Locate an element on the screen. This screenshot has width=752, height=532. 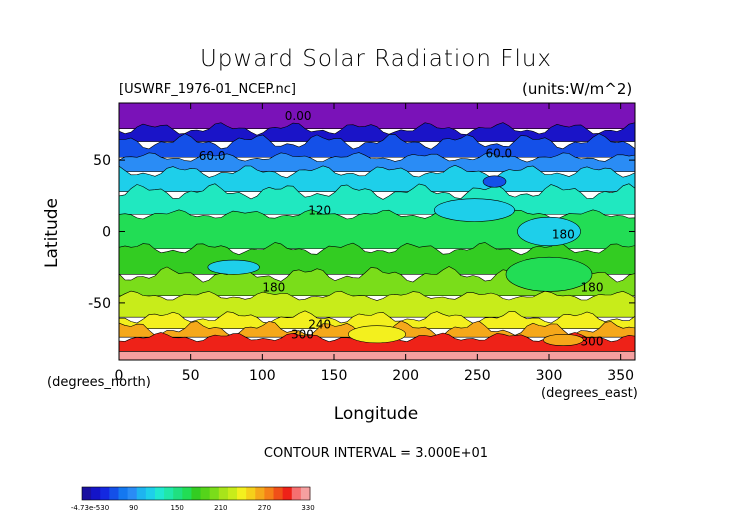
y-axis-units-label: (degrees_north) is located at coordinates (99, 382).